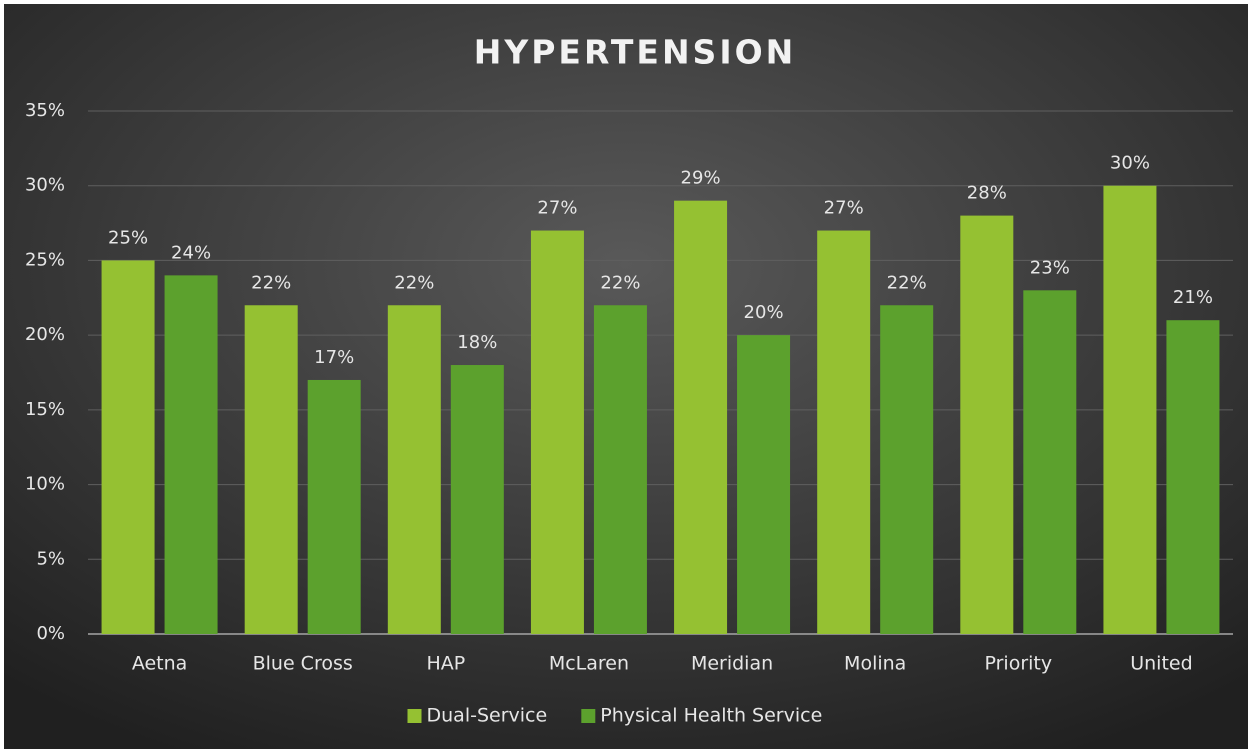  Describe the element at coordinates (128, 237) in the screenshot. I see `data-label: 25%` at that location.